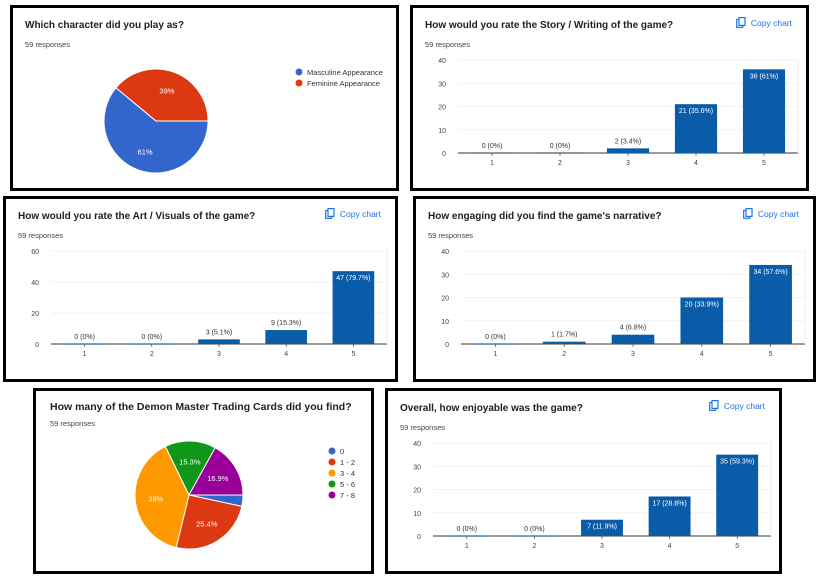  I want to click on data-label: 47 (79.7%), so click(353, 278).